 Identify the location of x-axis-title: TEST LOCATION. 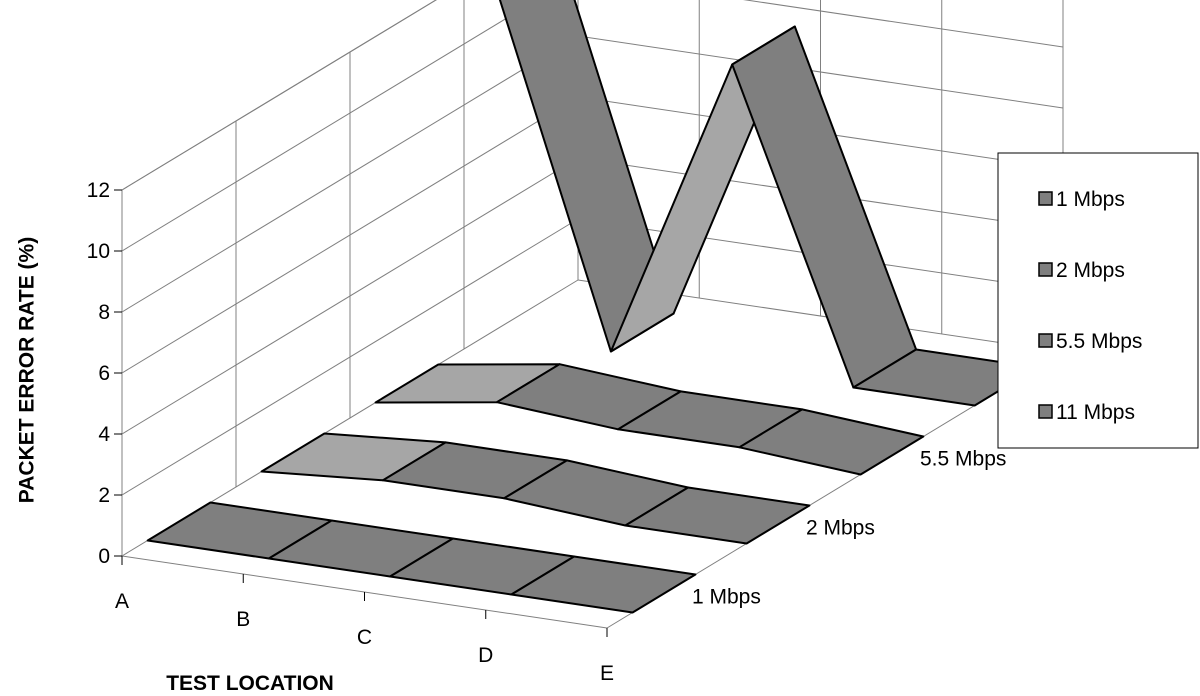
(250, 683).